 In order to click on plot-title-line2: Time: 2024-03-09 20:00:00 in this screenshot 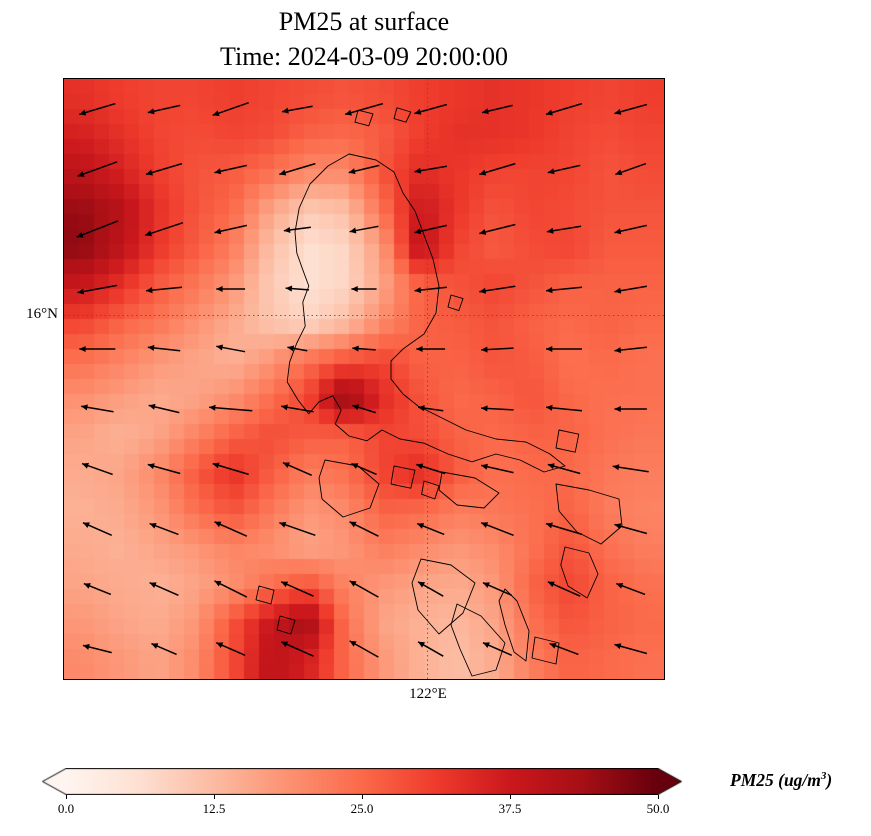, I will do `click(364, 56)`.